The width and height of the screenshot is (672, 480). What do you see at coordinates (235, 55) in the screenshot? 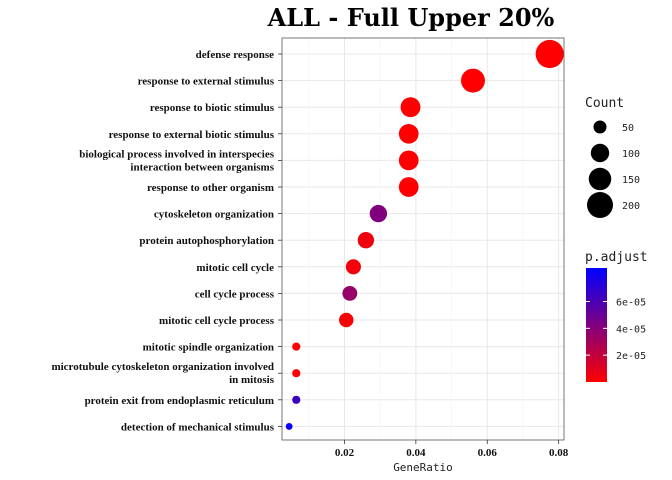
I see `y-tick-label: defense response` at bounding box center [235, 55].